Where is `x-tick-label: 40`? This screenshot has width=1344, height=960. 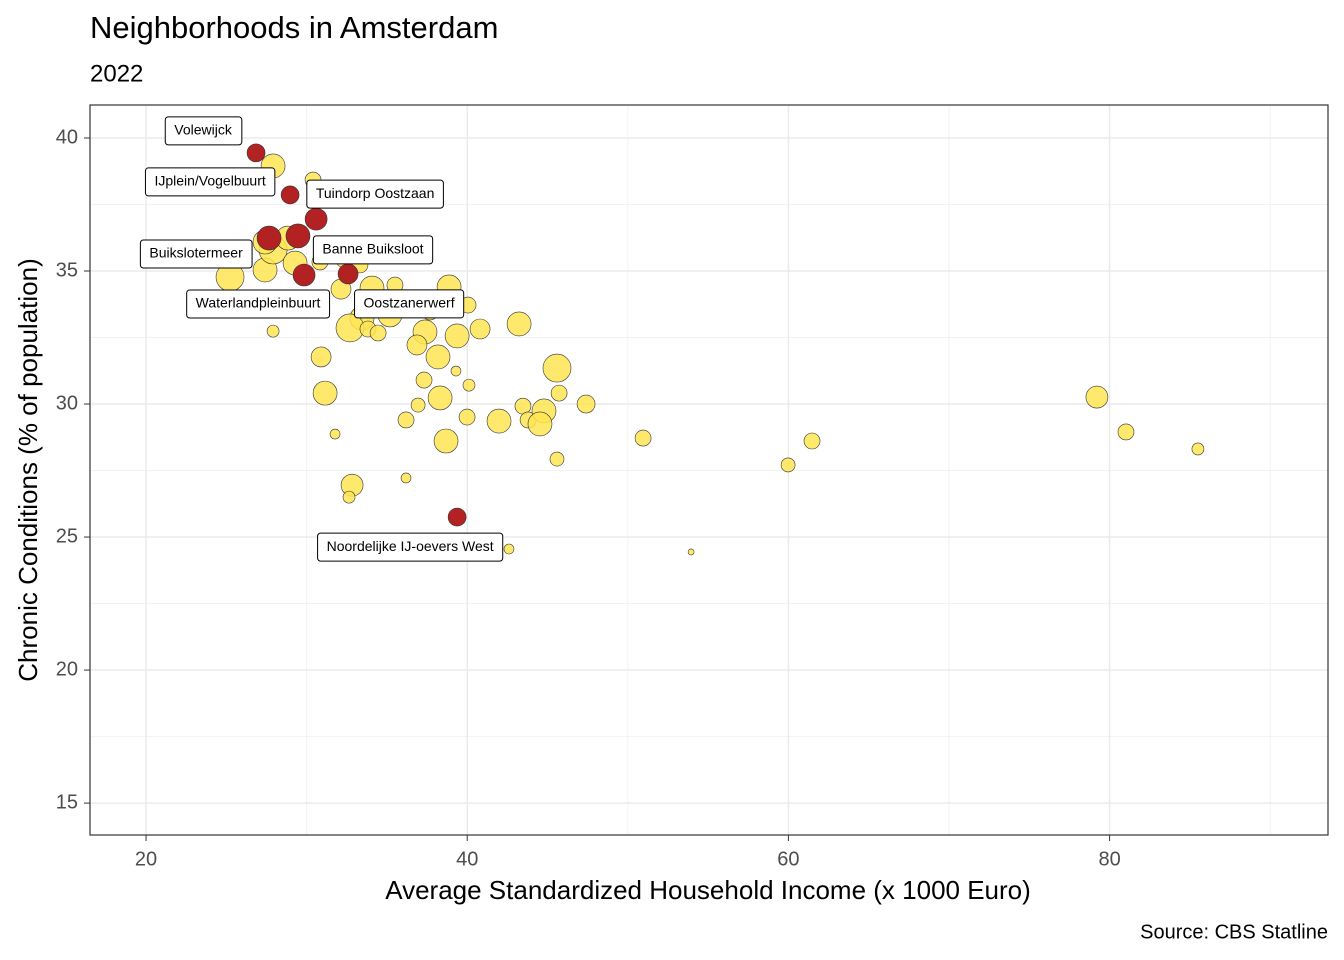
x-tick-label: 40 is located at coordinates (467, 859).